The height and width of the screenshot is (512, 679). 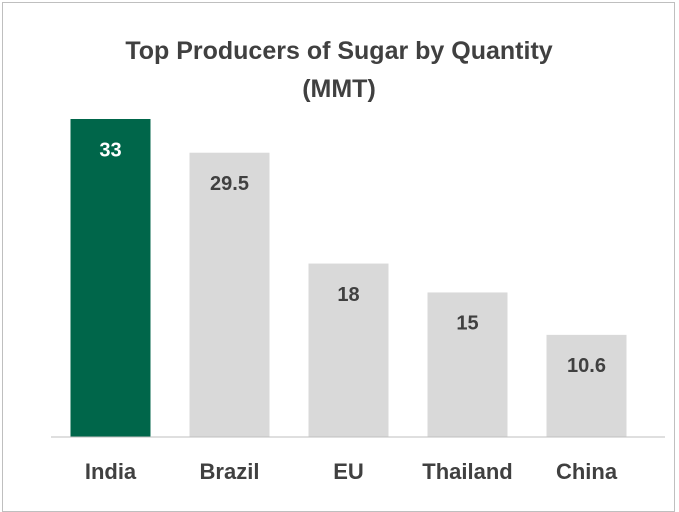 I want to click on x-tick-label: Brazil, so click(x=230, y=471).